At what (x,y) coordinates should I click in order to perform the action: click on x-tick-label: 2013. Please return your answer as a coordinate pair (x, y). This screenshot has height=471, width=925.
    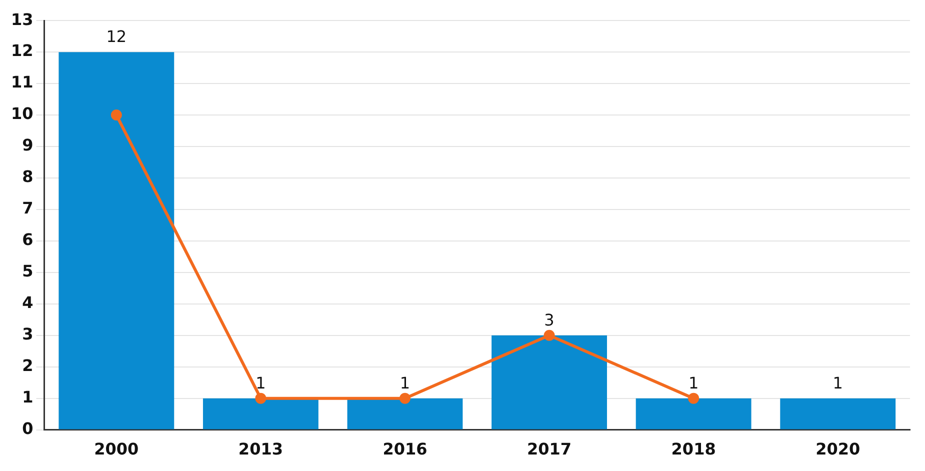
    Looking at the image, I should click on (260, 449).